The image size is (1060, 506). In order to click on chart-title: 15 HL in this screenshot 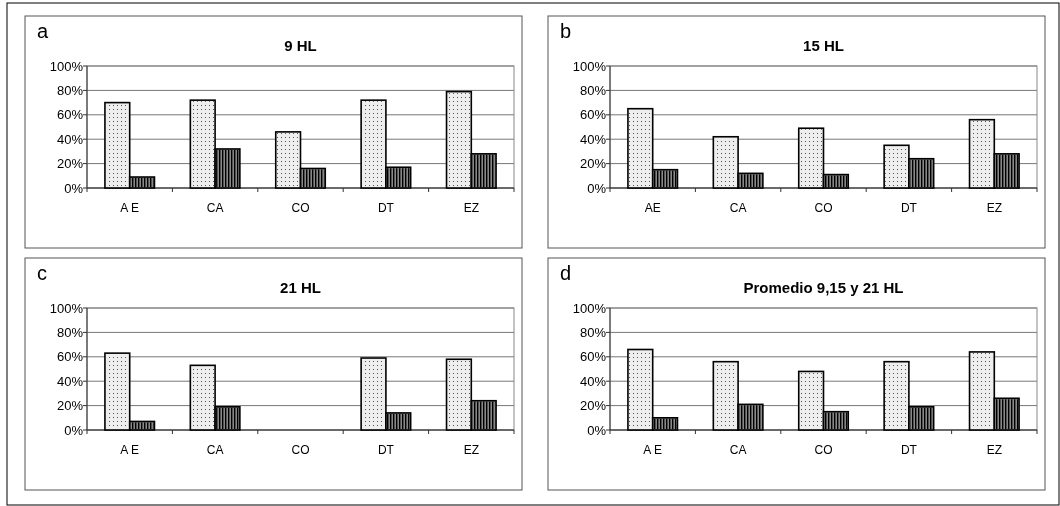, I will do `click(823, 45)`.